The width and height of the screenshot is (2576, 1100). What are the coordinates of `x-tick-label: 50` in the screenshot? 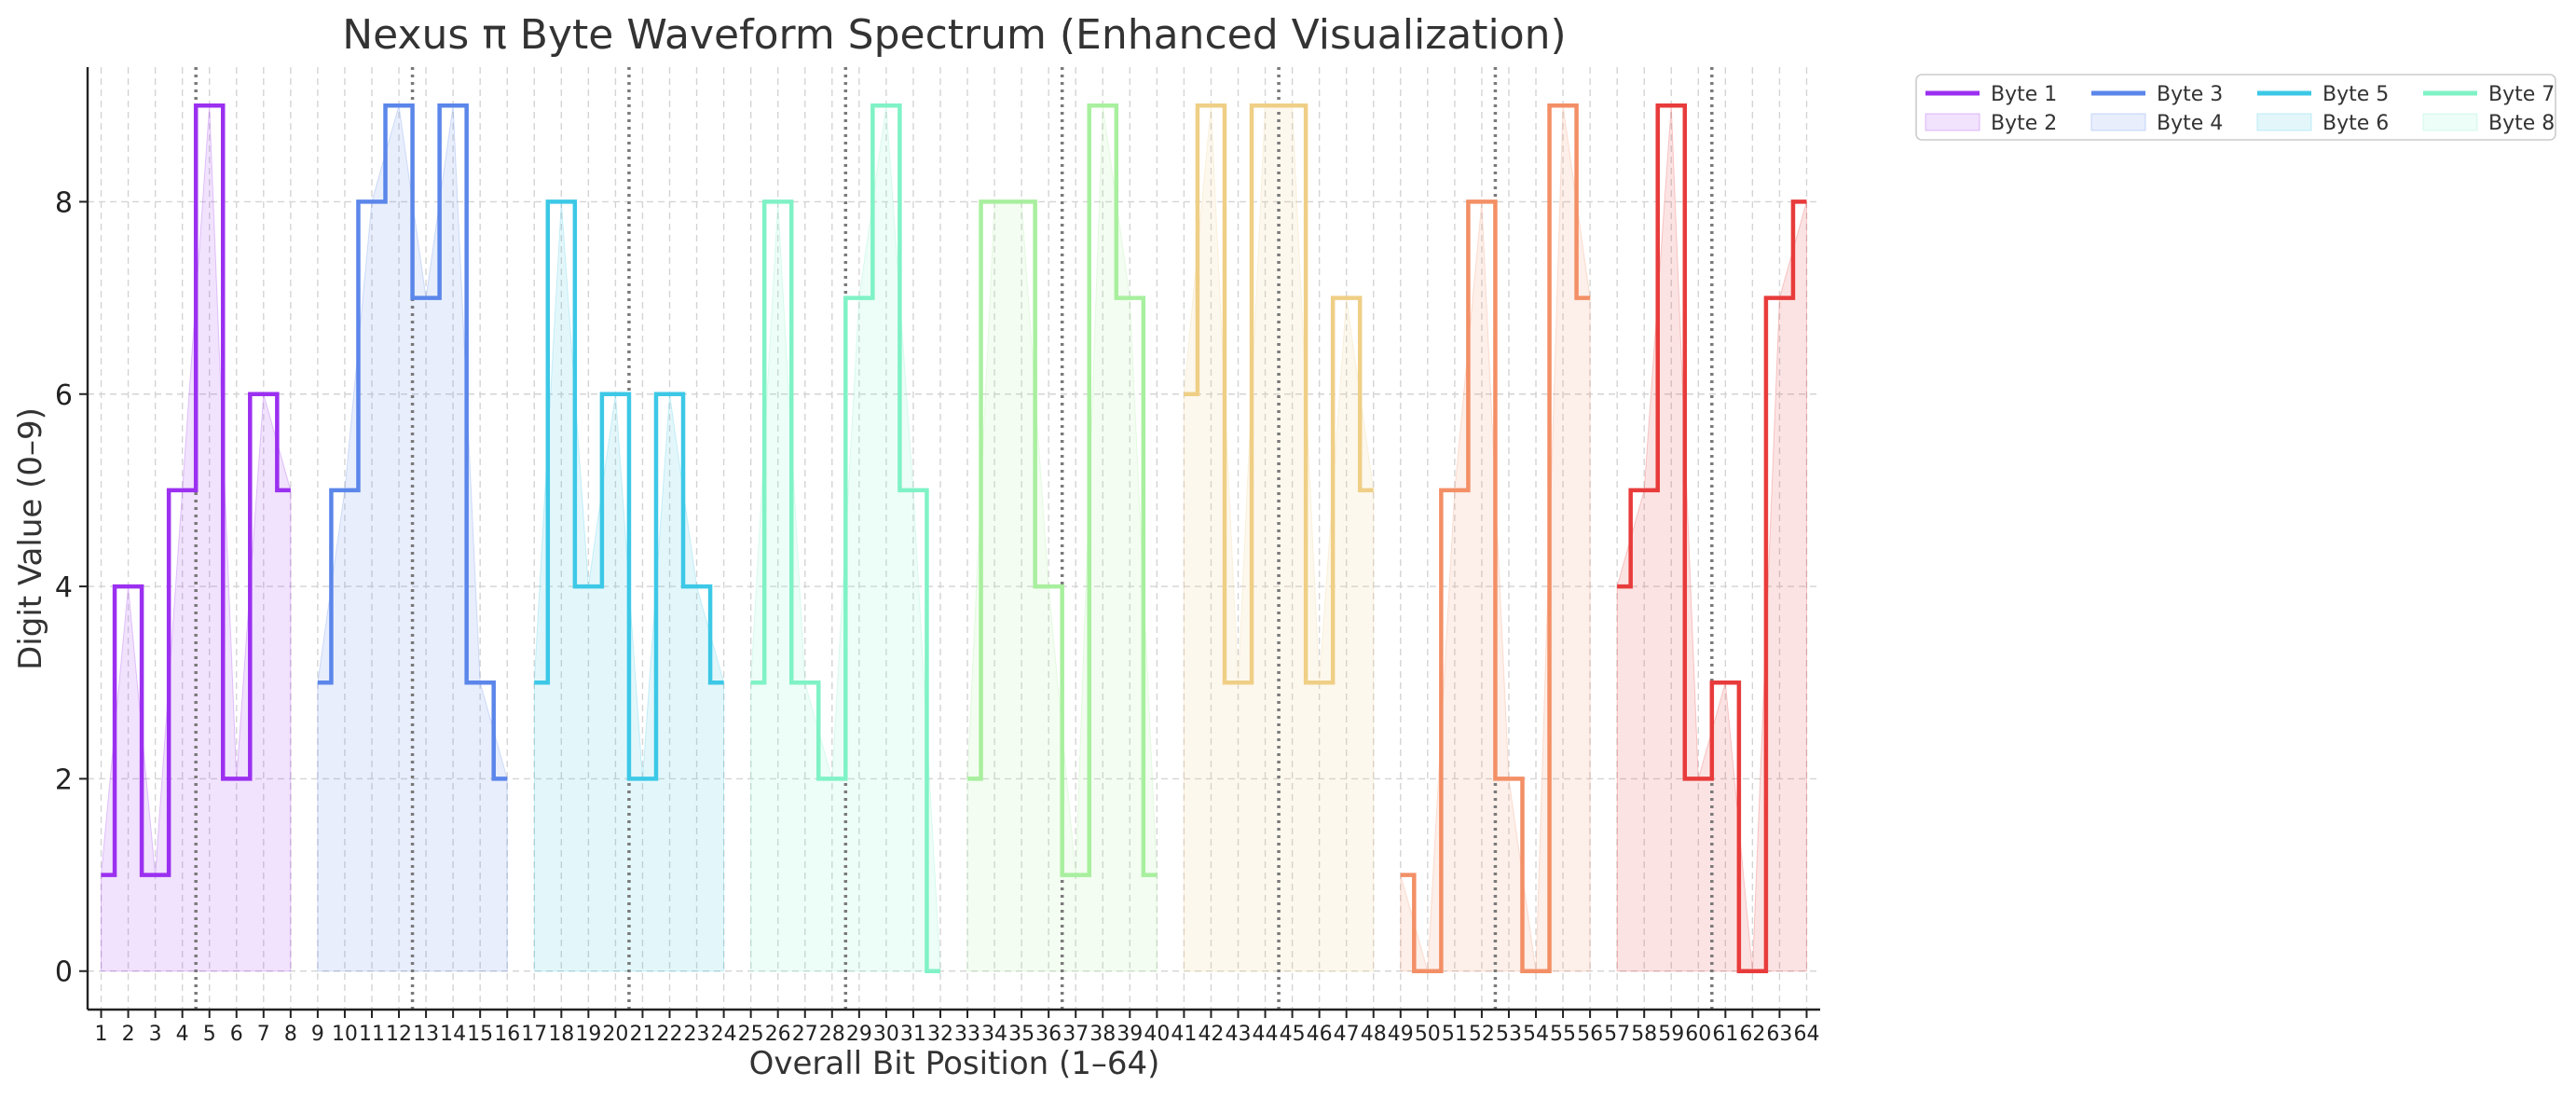 It's located at (1428, 1034).